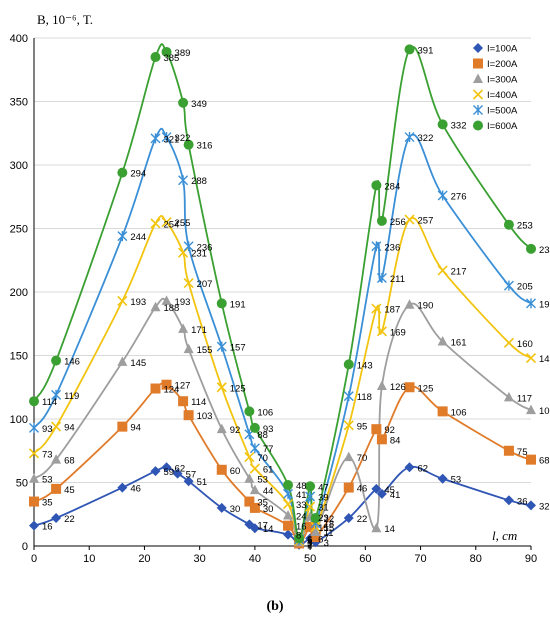 This screenshot has height=618, width=550. What do you see at coordinates (205, 146) in the screenshot?
I see `data-label-i-600a: 316` at bounding box center [205, 146].